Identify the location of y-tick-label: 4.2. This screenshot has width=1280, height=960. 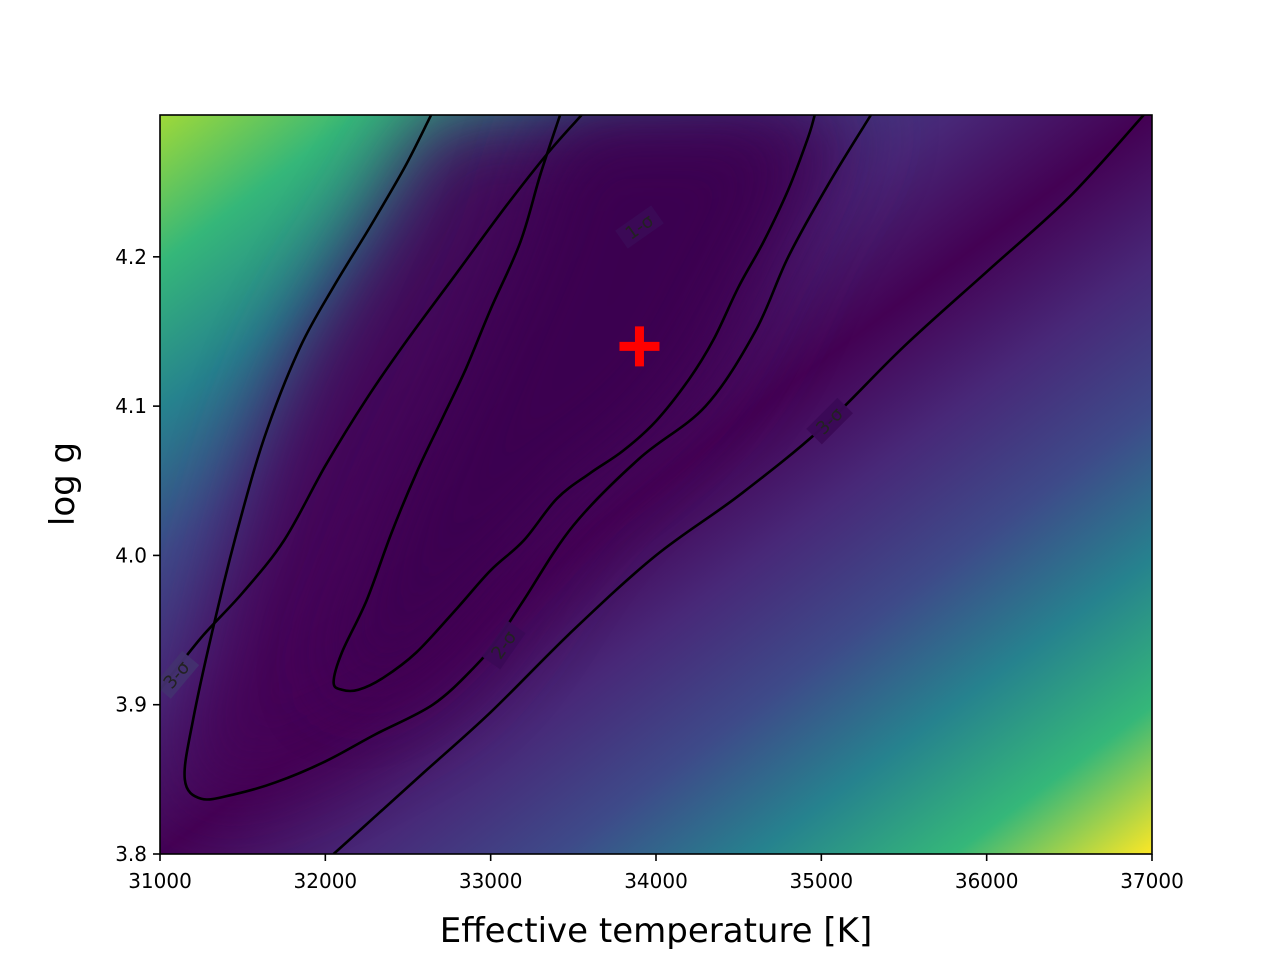
(131, 257).